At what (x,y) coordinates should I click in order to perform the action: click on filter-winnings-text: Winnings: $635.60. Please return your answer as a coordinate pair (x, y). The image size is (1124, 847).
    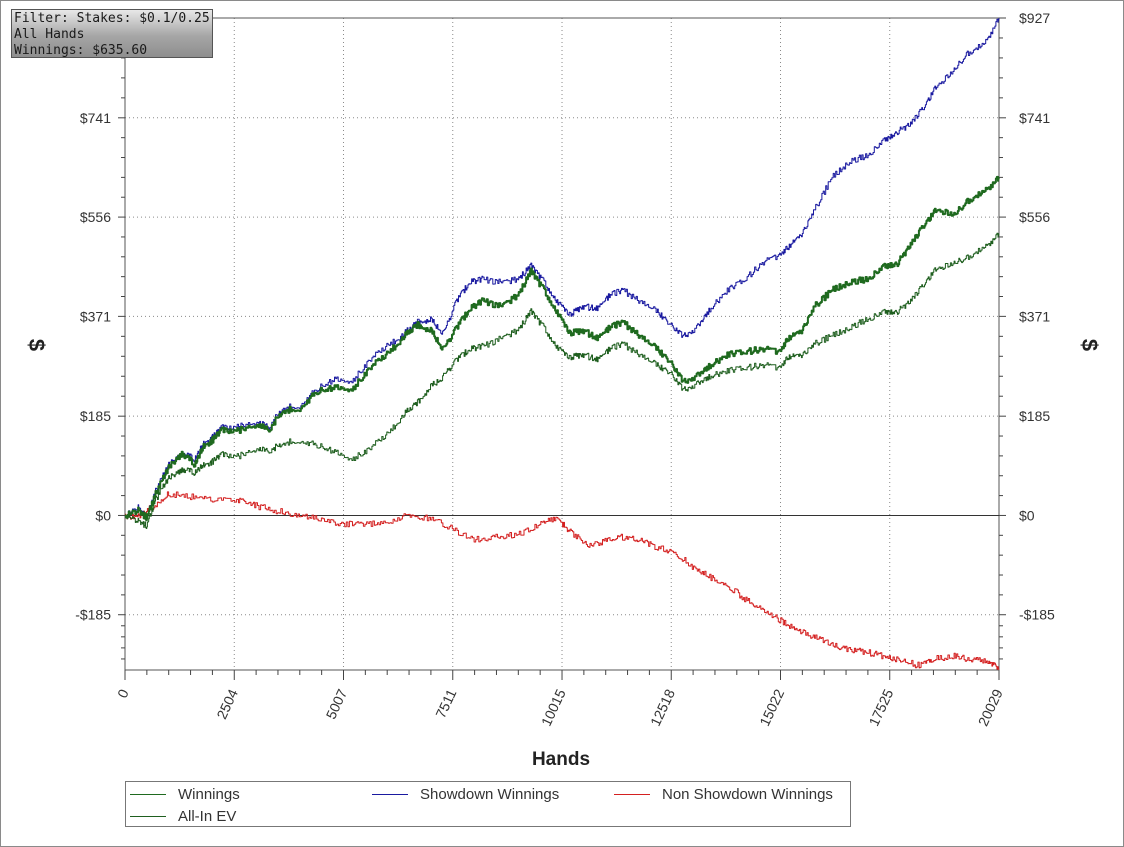
    Looking at the image, I should click on (81, 50).